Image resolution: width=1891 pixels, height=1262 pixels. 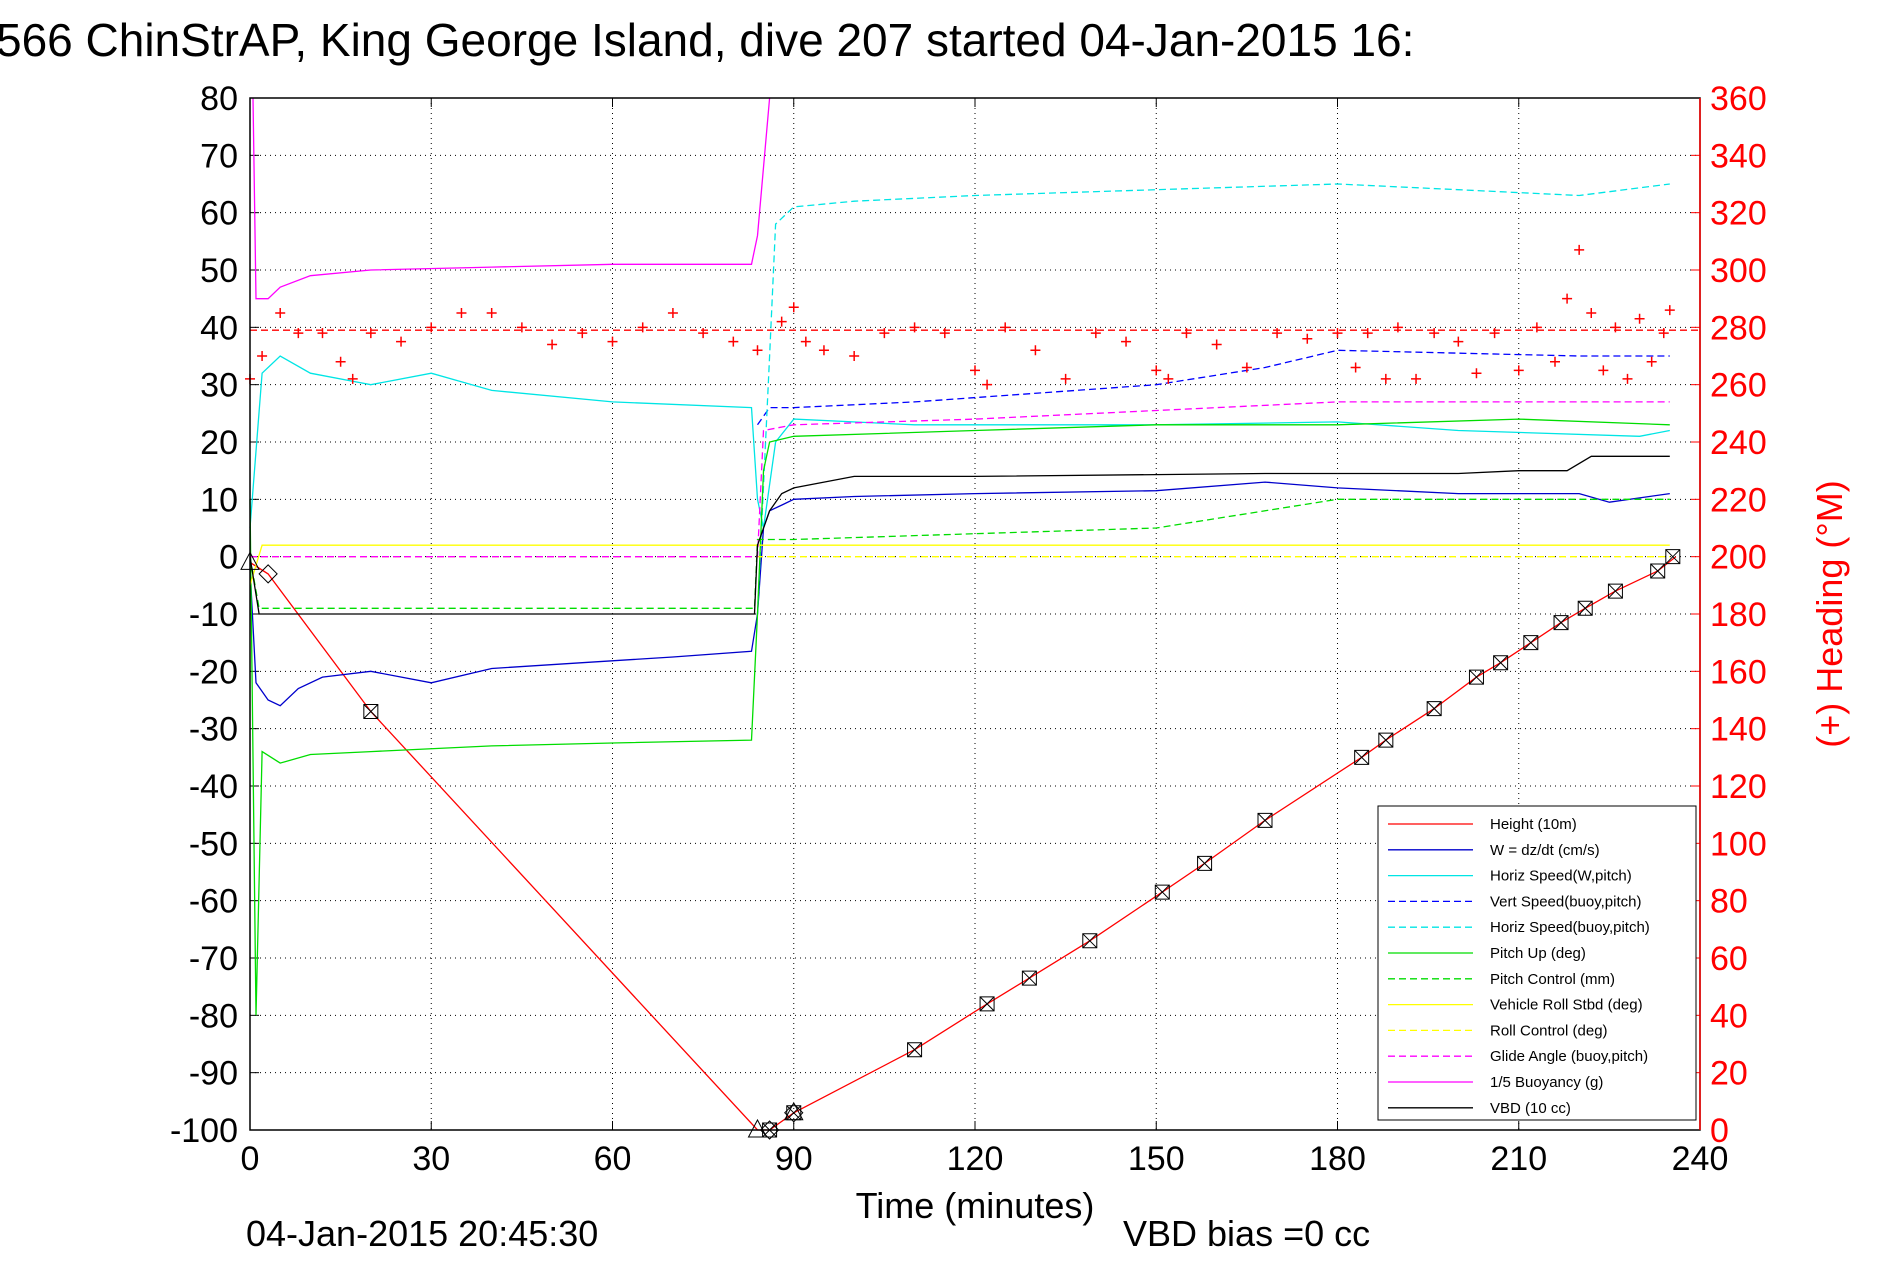 What do you see at coordinates (219, 214) in the screenshot?
I see `y-tick-label: 60` at bounding box center [219, 214].